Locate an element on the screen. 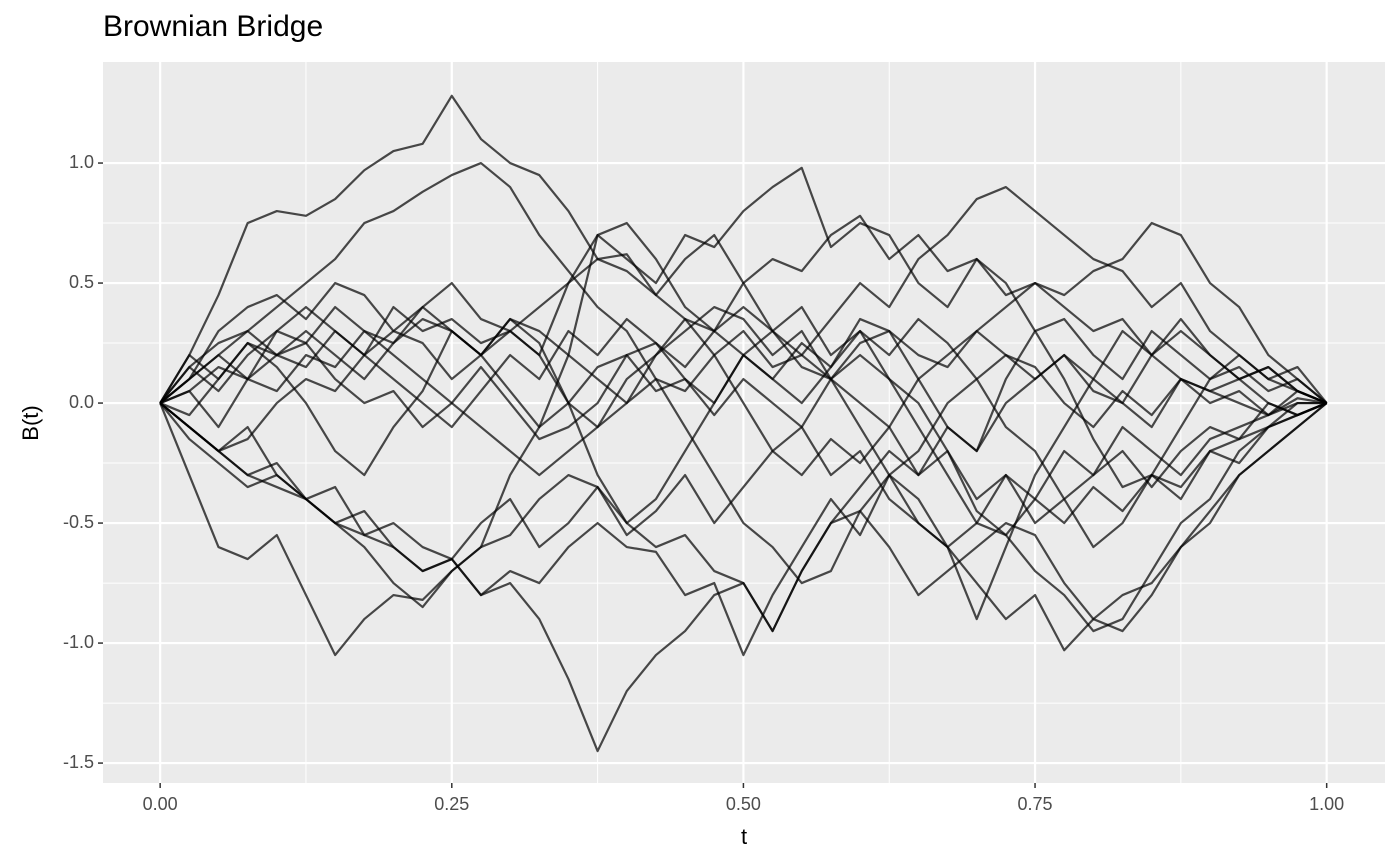  y-tick-label: -1.0 is located at coordinates (78, 642).